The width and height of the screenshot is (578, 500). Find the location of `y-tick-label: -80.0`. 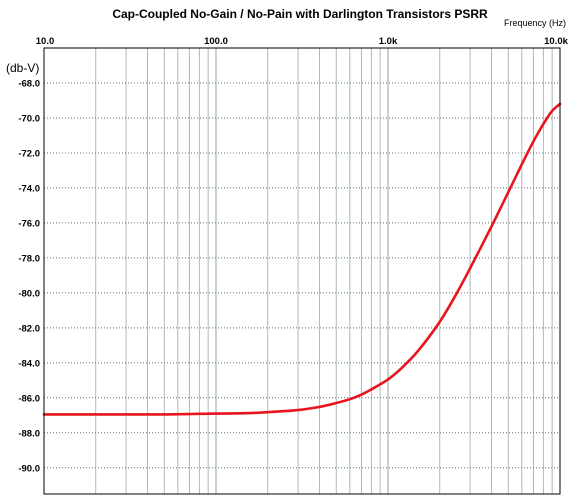

y-tick-label: -80.0 is located at coordinates (29, 293).